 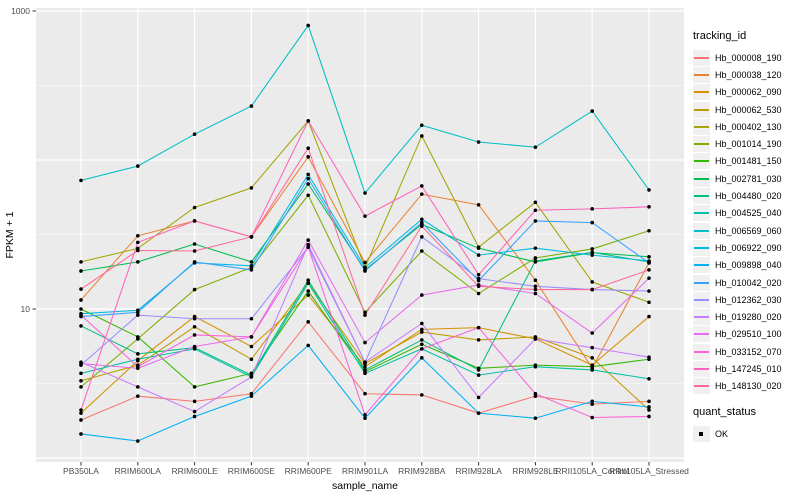 I want to click on legend-label: Hb_004525_040, so click(x=748, y=213).